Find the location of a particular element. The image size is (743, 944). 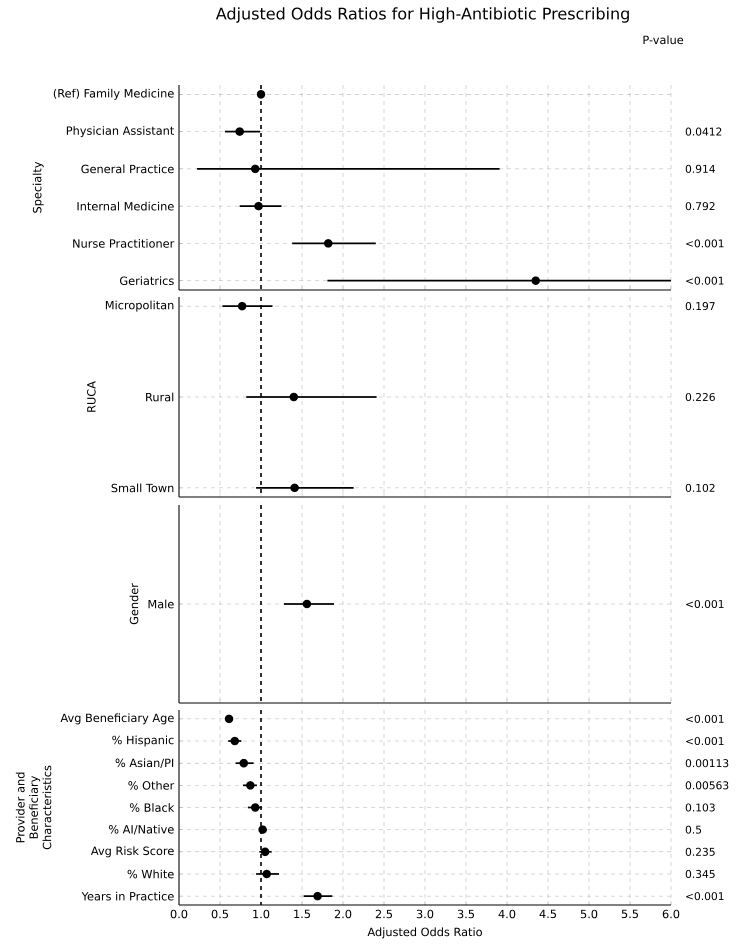

y-tick-label: % AI/Native is located at coordinates (141, 829).